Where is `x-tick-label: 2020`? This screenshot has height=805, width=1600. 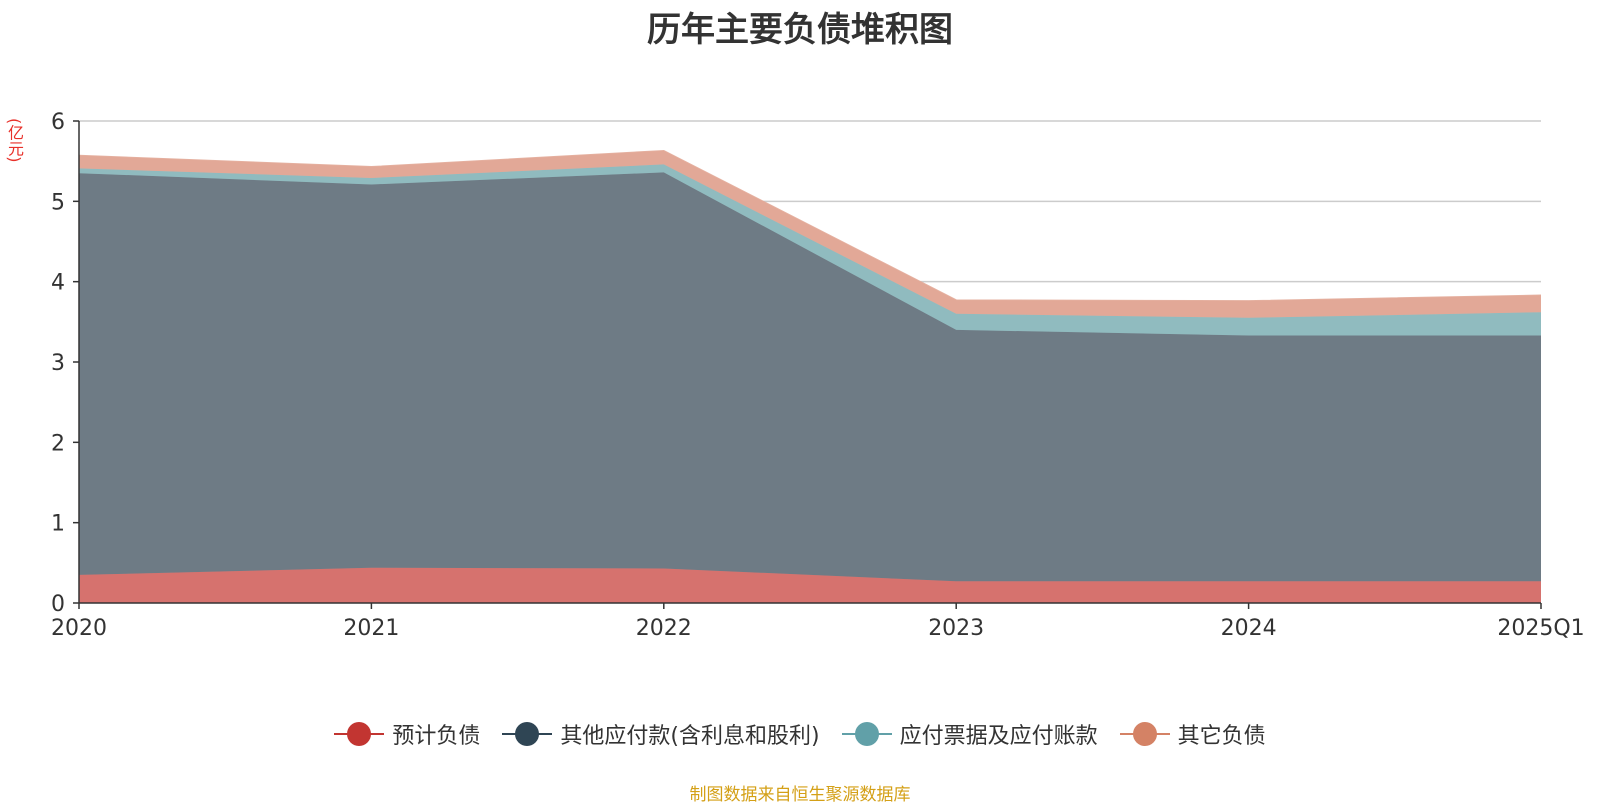 x-tick-label: 2020 is located at coordinates (79, 628).